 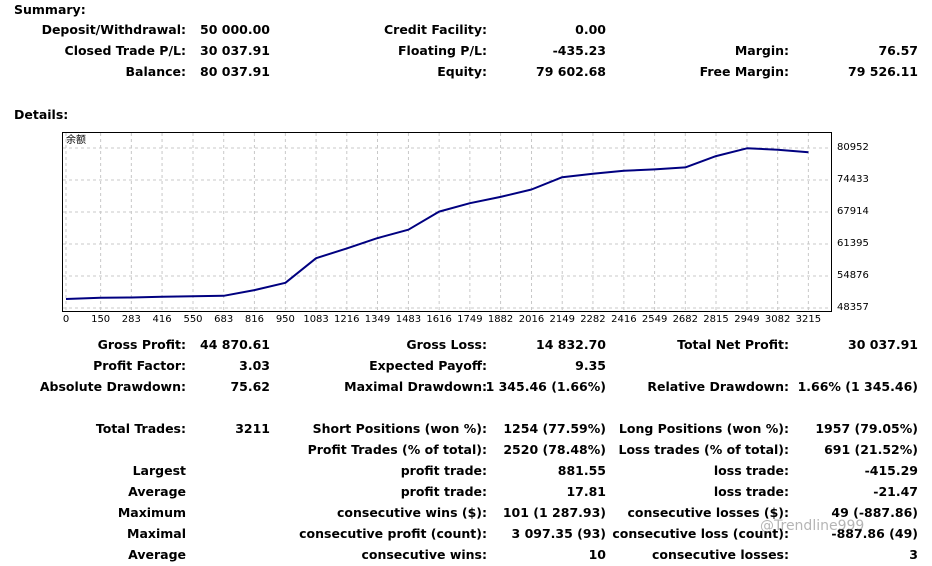 I want to click on trade-row-heading: Largest, so click(x=159, y=470).